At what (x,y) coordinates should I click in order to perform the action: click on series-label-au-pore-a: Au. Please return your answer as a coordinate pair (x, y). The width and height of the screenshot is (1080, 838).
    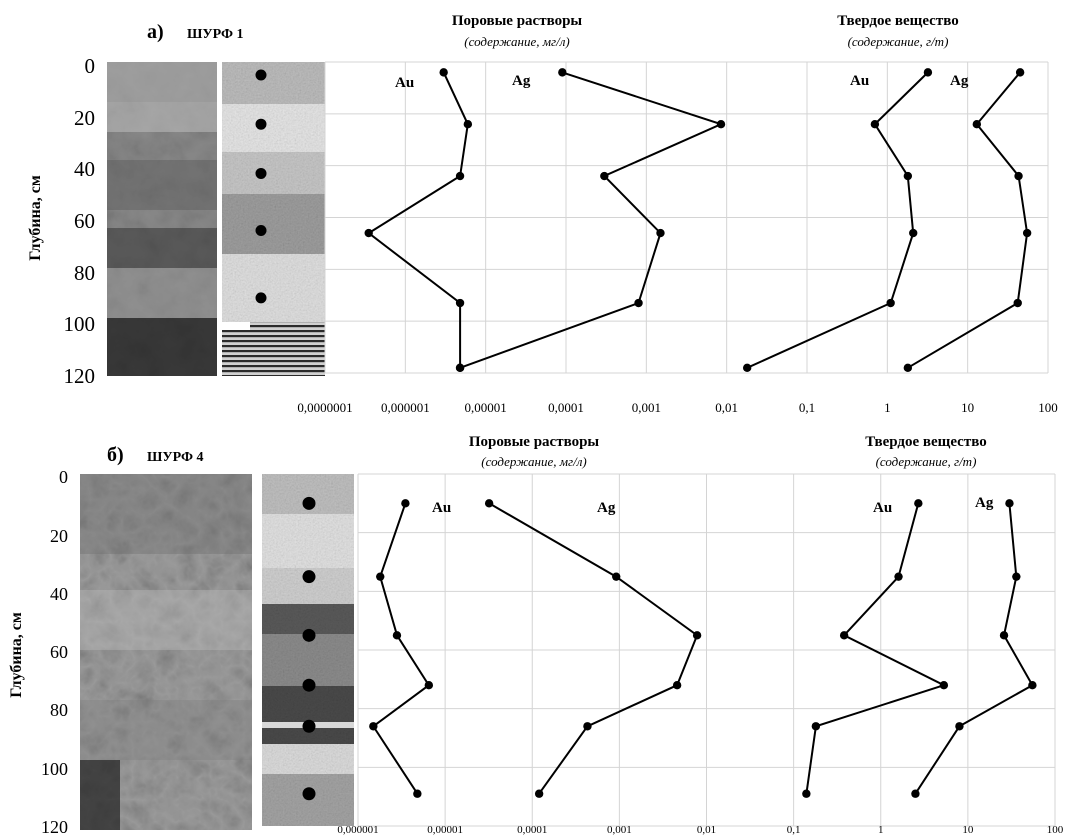
    Looking at the image, I should click on (404, 83).